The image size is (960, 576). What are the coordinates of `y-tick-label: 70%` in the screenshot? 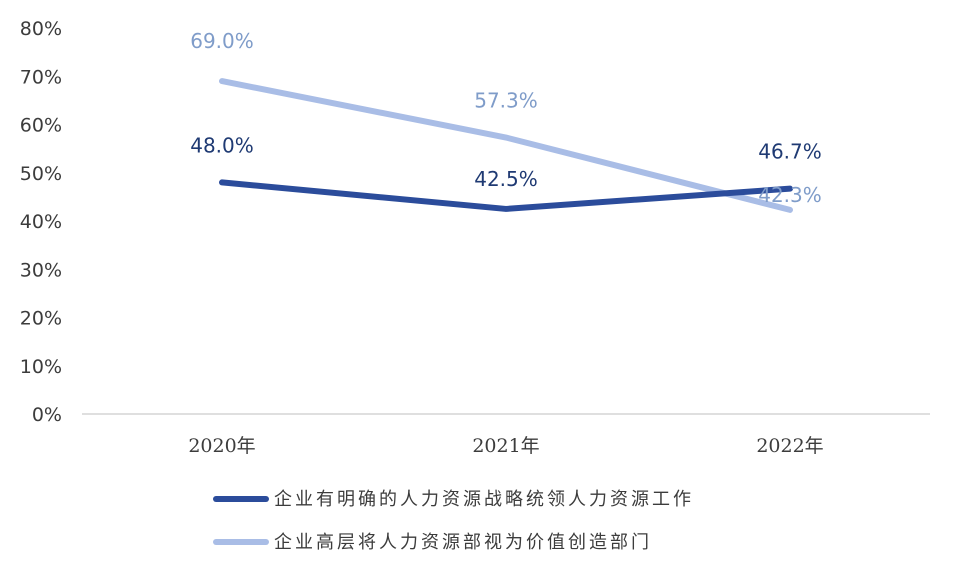 It's located at (41, 77).